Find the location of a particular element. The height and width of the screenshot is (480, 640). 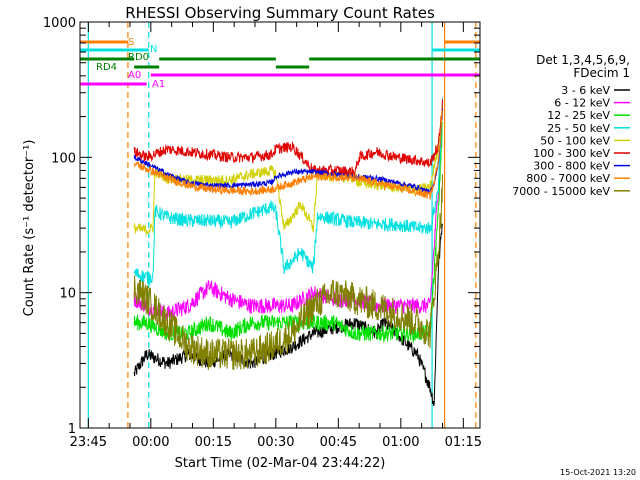

legend-entry-label: 100 - 300 keV is located at coordinates (571, 153).